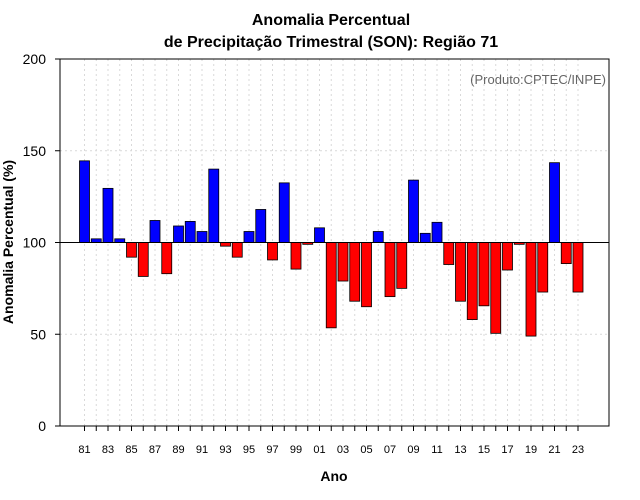  What do you see at coordinates (35, 59) in the screenshot?
I see `y-tick-label: 200` at bounding box center [35, 59].